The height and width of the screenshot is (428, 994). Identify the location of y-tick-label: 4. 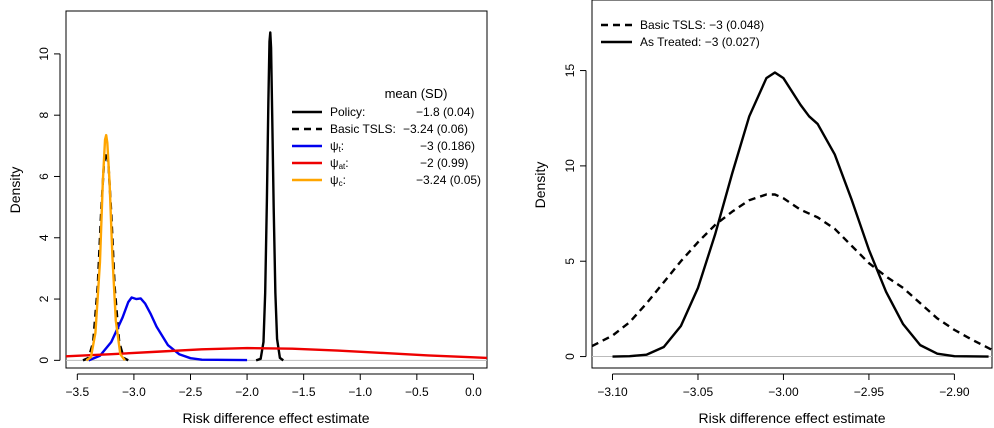
(44, 237).